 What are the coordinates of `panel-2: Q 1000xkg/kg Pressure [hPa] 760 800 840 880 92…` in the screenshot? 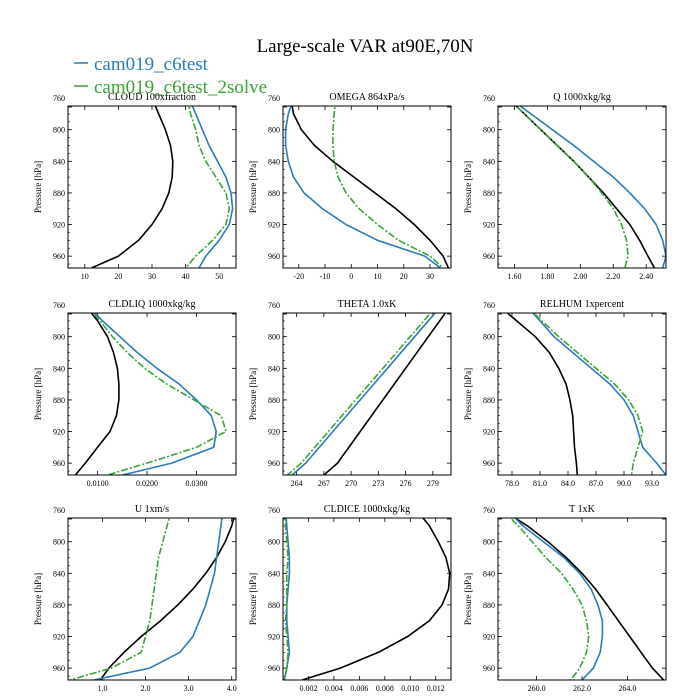 It's located at (565, 186).